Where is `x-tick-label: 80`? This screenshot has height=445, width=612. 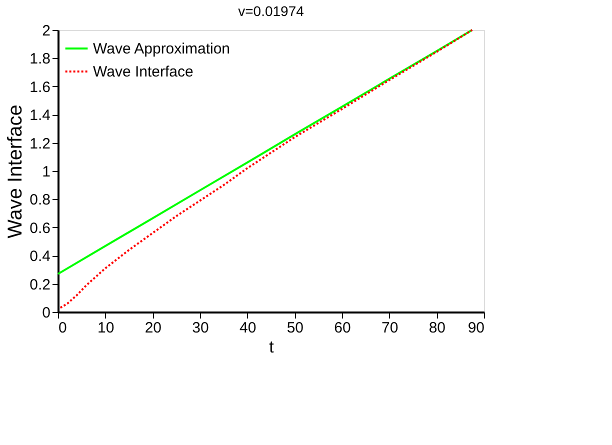
x-tick-label: 80 is located at coordinates (437, 328).